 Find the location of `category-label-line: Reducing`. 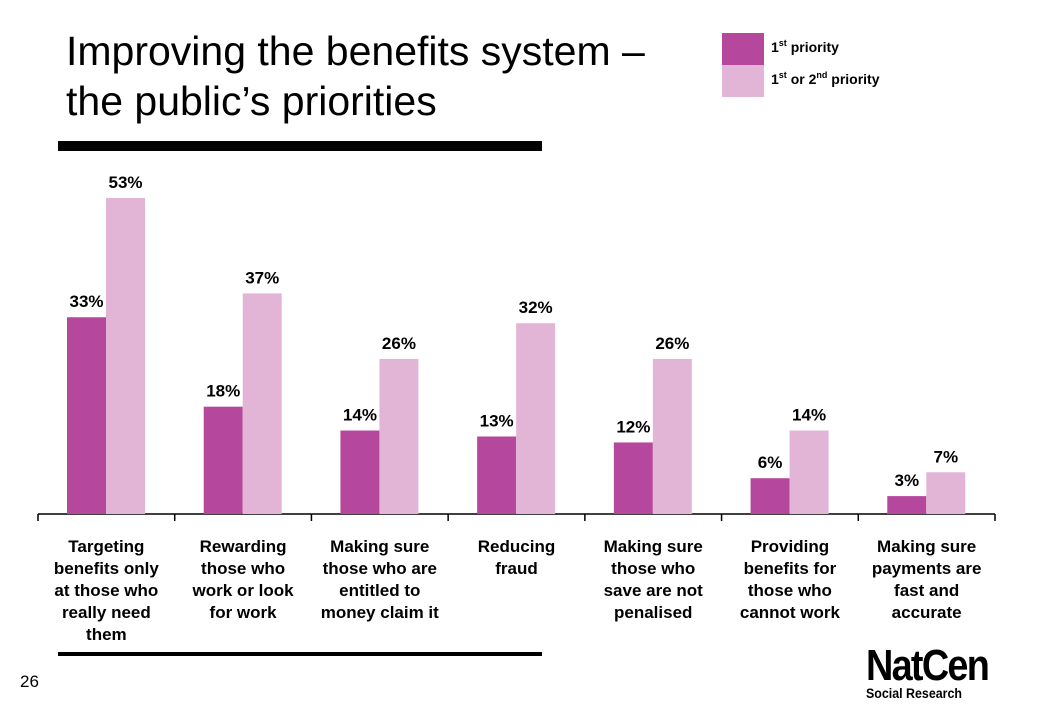

category-label-line: Reducing is located at coordinates (516, 546).